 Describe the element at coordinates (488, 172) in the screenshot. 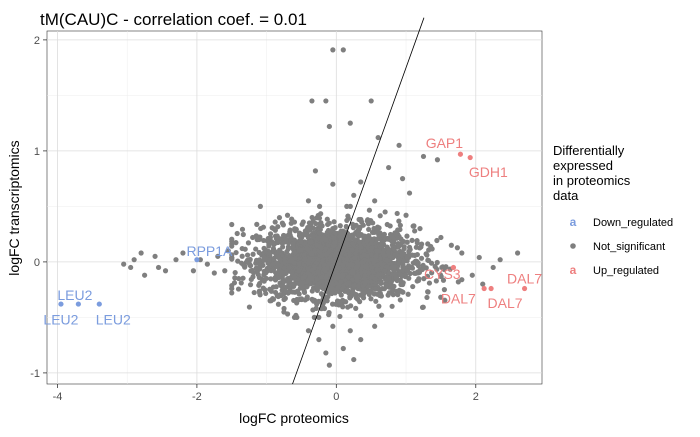

I see `point-label: GDH1` at that location.